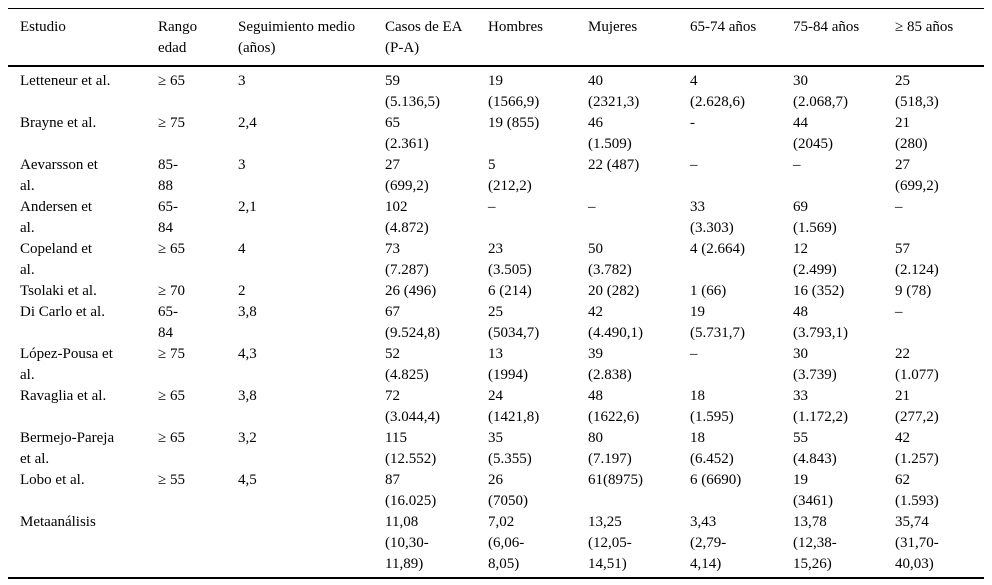  Describe the element at coordinates (819, 291) in the screenshot. I see `table-cell: 16 (352)` at that location.